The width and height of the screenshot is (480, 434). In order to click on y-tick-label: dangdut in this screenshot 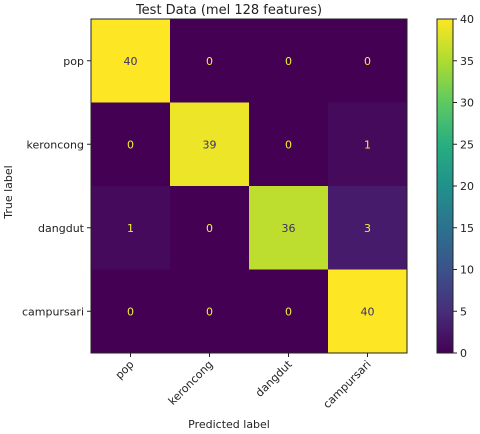, I will do `click(61, 228)`.